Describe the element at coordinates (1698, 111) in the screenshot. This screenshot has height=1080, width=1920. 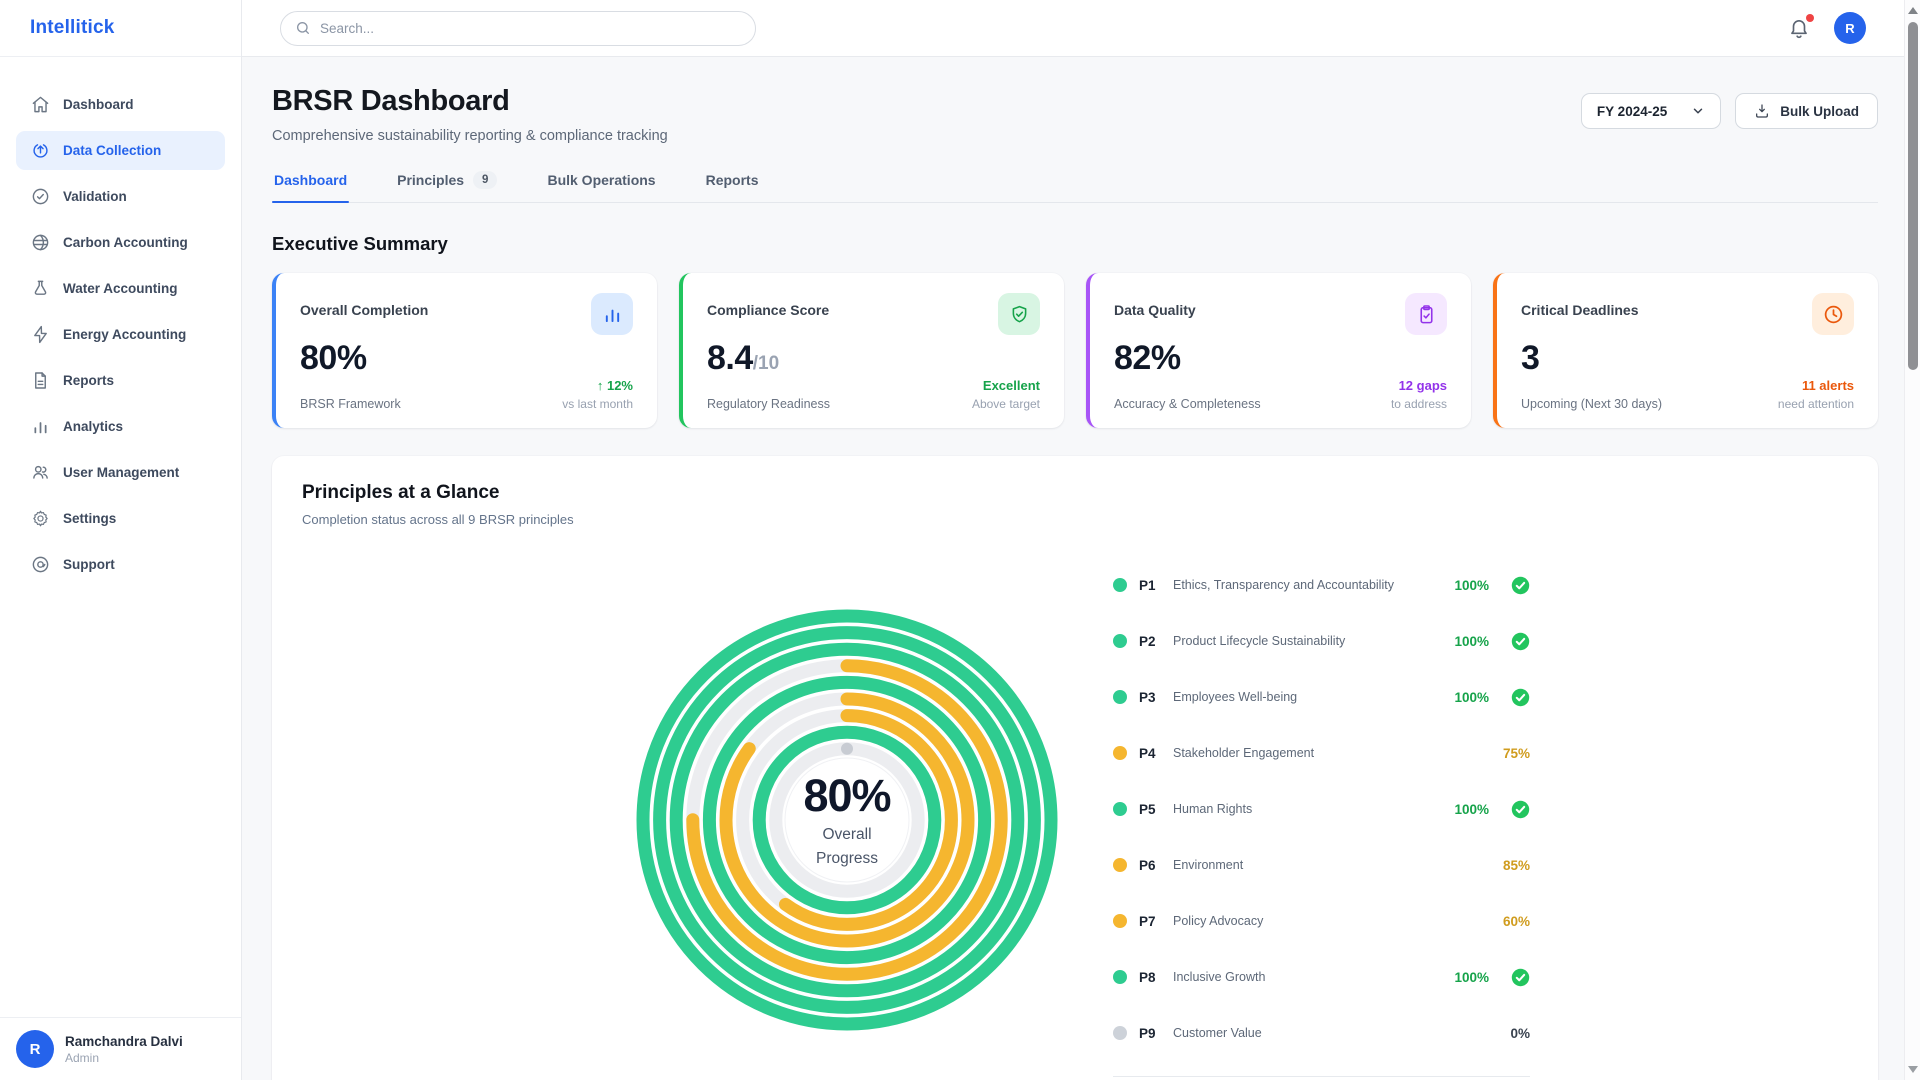
I see `chevron-down-icon` at that location.